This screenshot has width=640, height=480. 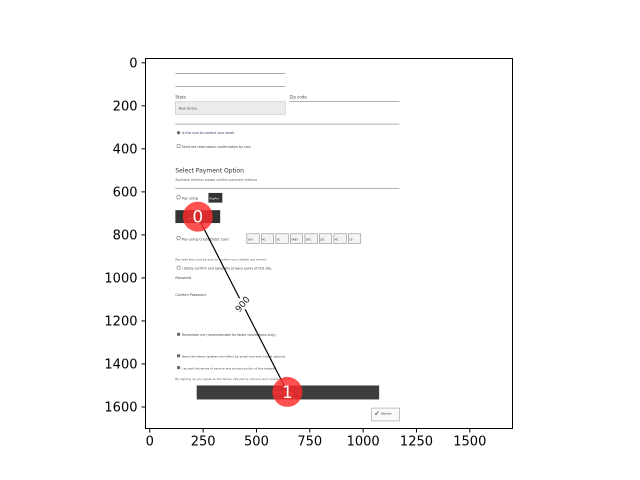 I want to click on paypal-badge, so click(x=215, y=197).